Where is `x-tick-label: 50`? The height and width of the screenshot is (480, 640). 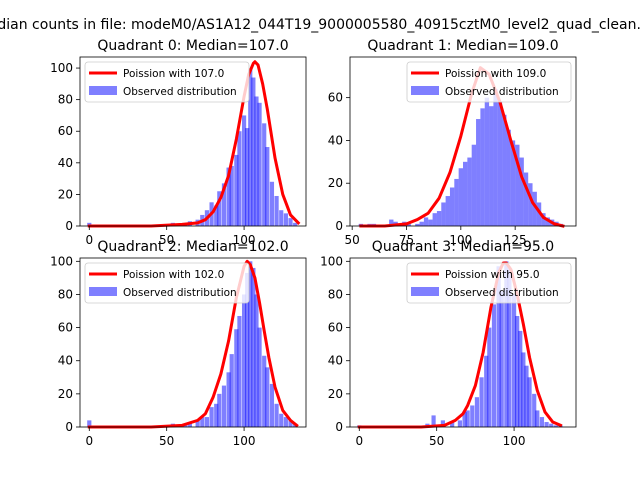
x-tick-label: 50 is located at coordinates (436, 441).